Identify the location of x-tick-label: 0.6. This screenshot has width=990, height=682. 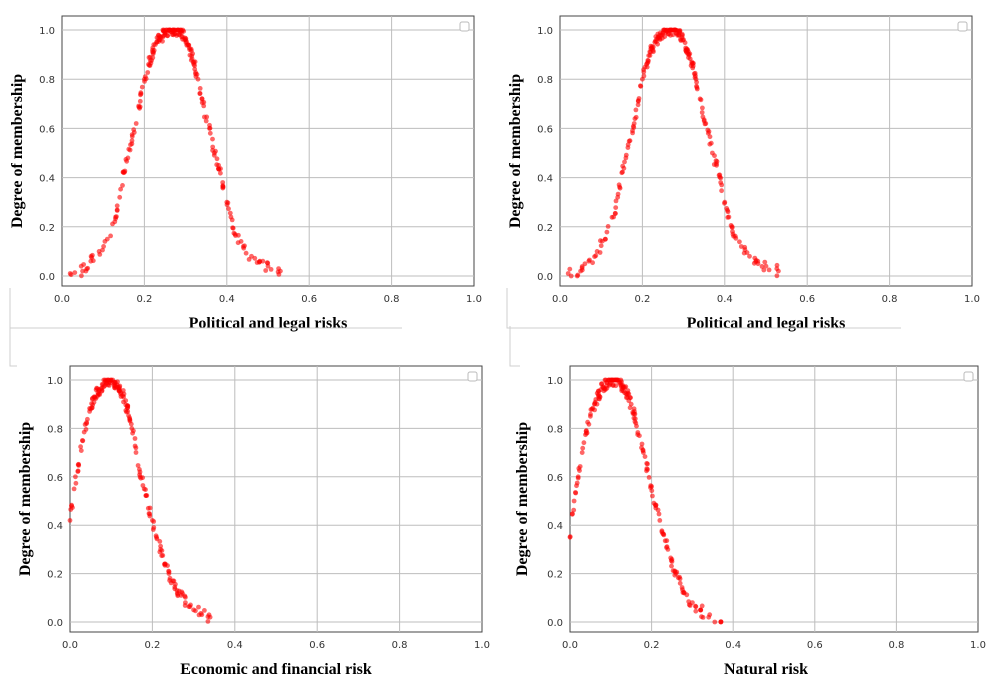
(309, 299).